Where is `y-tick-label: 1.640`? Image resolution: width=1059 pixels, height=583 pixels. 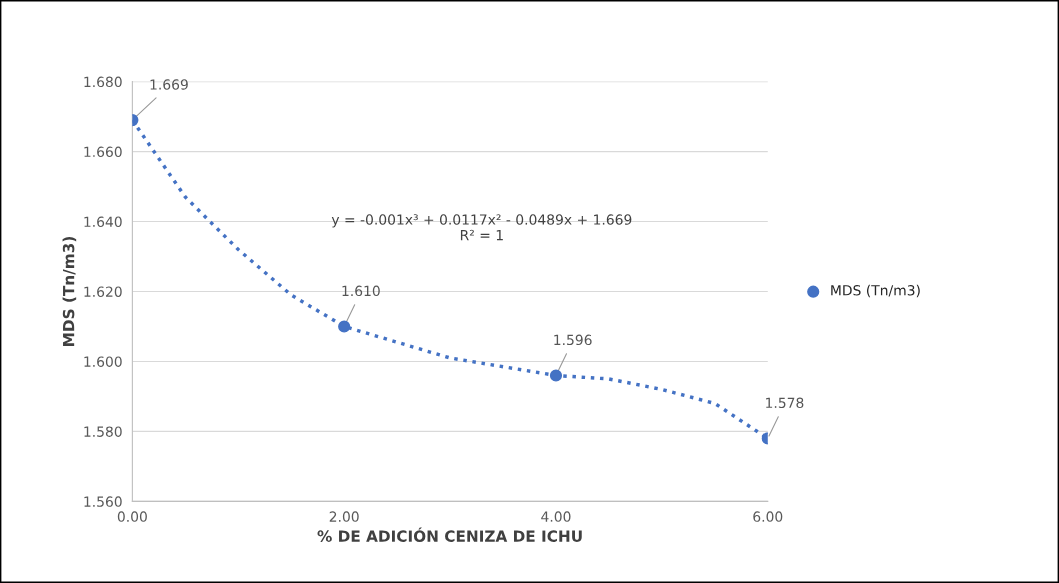
y-tick-label: 1.640 is located at coordinates (103, 222).